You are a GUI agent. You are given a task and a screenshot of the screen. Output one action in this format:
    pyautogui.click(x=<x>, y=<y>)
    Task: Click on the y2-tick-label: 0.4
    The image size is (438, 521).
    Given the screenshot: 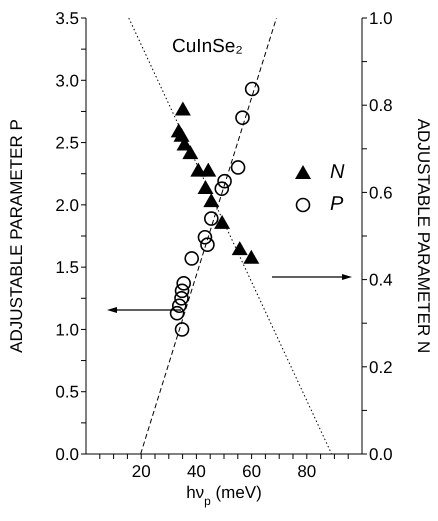 What is the action you would take?
    pyautogui.click(x=381, y=280)
    